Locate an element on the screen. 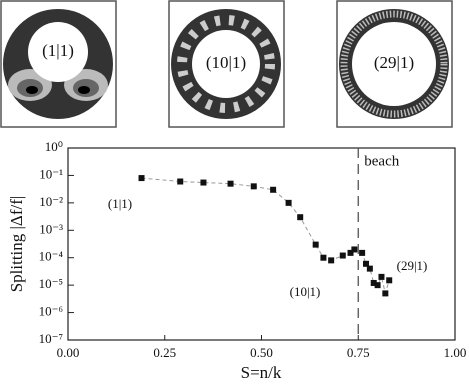 The height and width of the screenshot is (385, 469). x-tick-label: 0.00 is located at coordinates (68, 352).